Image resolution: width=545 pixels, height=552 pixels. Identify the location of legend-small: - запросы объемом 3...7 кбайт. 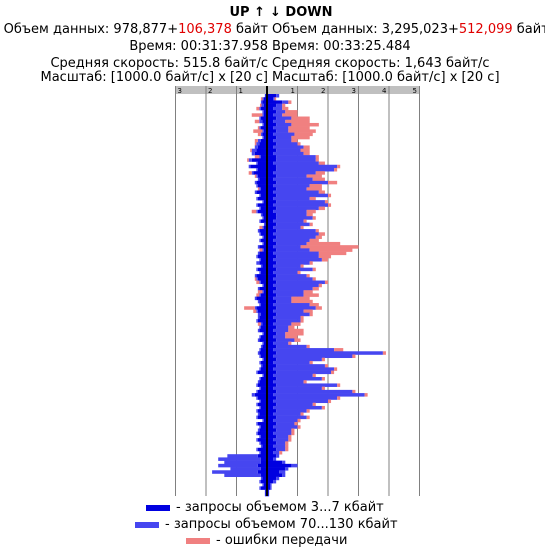
(265, 508).